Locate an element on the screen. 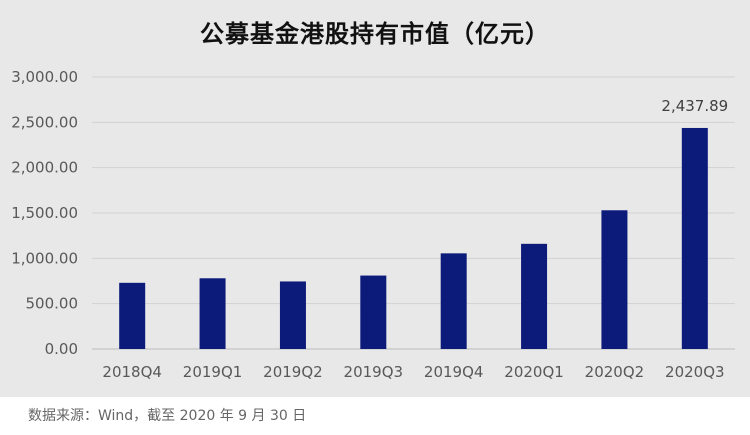  y-tick-label: 1,500.00 is located at coordinates (44, 213).